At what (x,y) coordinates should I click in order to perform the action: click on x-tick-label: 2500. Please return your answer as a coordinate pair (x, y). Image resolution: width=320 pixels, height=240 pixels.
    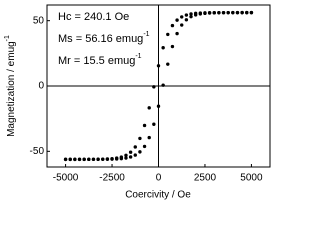
    Looking at the image, I should click on (205, 178).